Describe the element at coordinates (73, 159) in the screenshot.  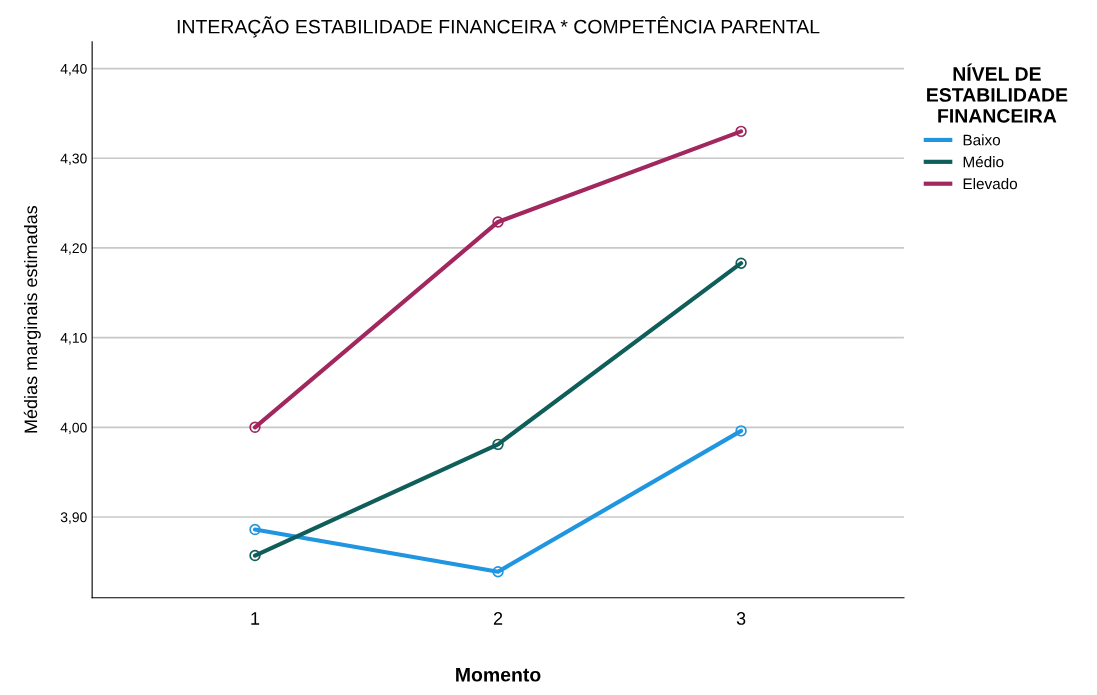
I see `y-tick-label: 4,30` at that location.